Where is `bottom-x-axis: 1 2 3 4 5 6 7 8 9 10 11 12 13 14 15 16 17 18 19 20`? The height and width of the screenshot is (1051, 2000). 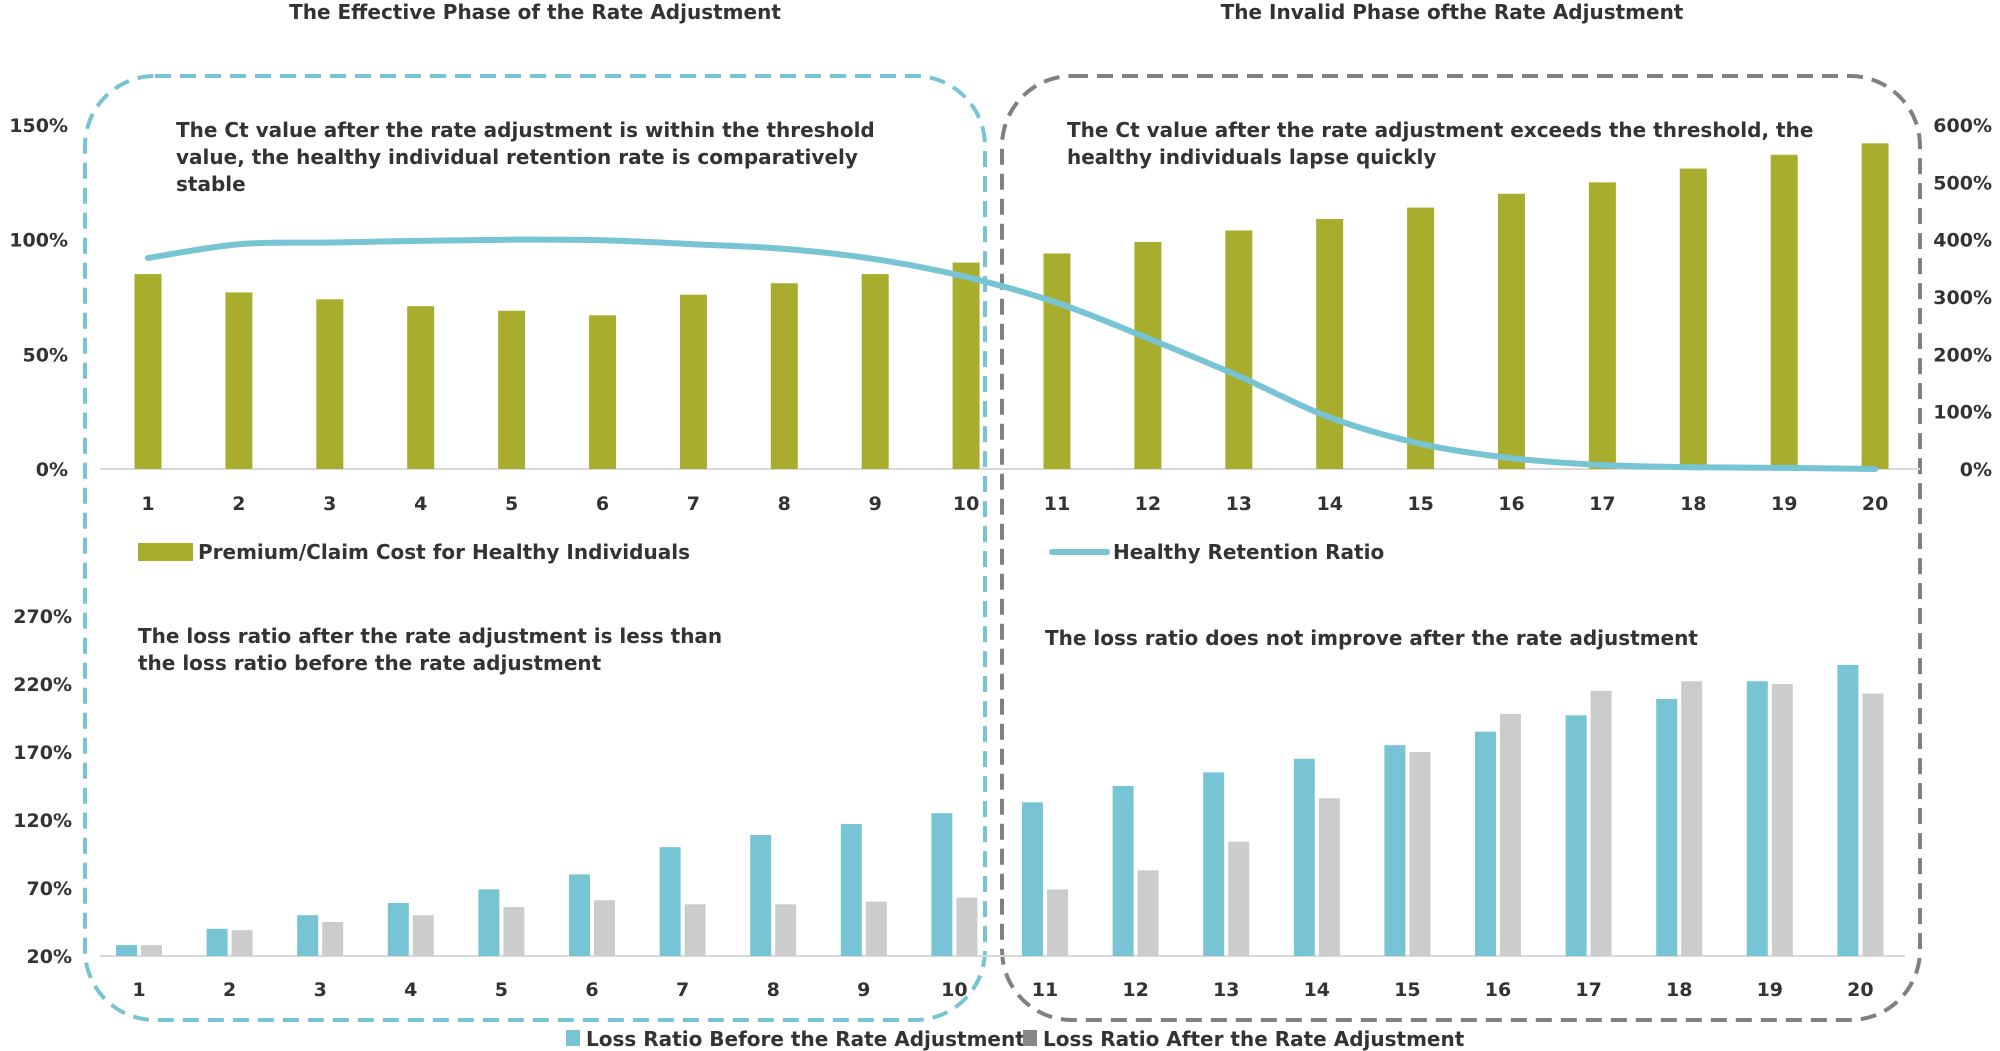
bottom-x-axis: 1 2 3 4 5 6 7 8 9 10 11 12 13 14 15 16 17 18 19 20 is located at coordinates (1002, 990).